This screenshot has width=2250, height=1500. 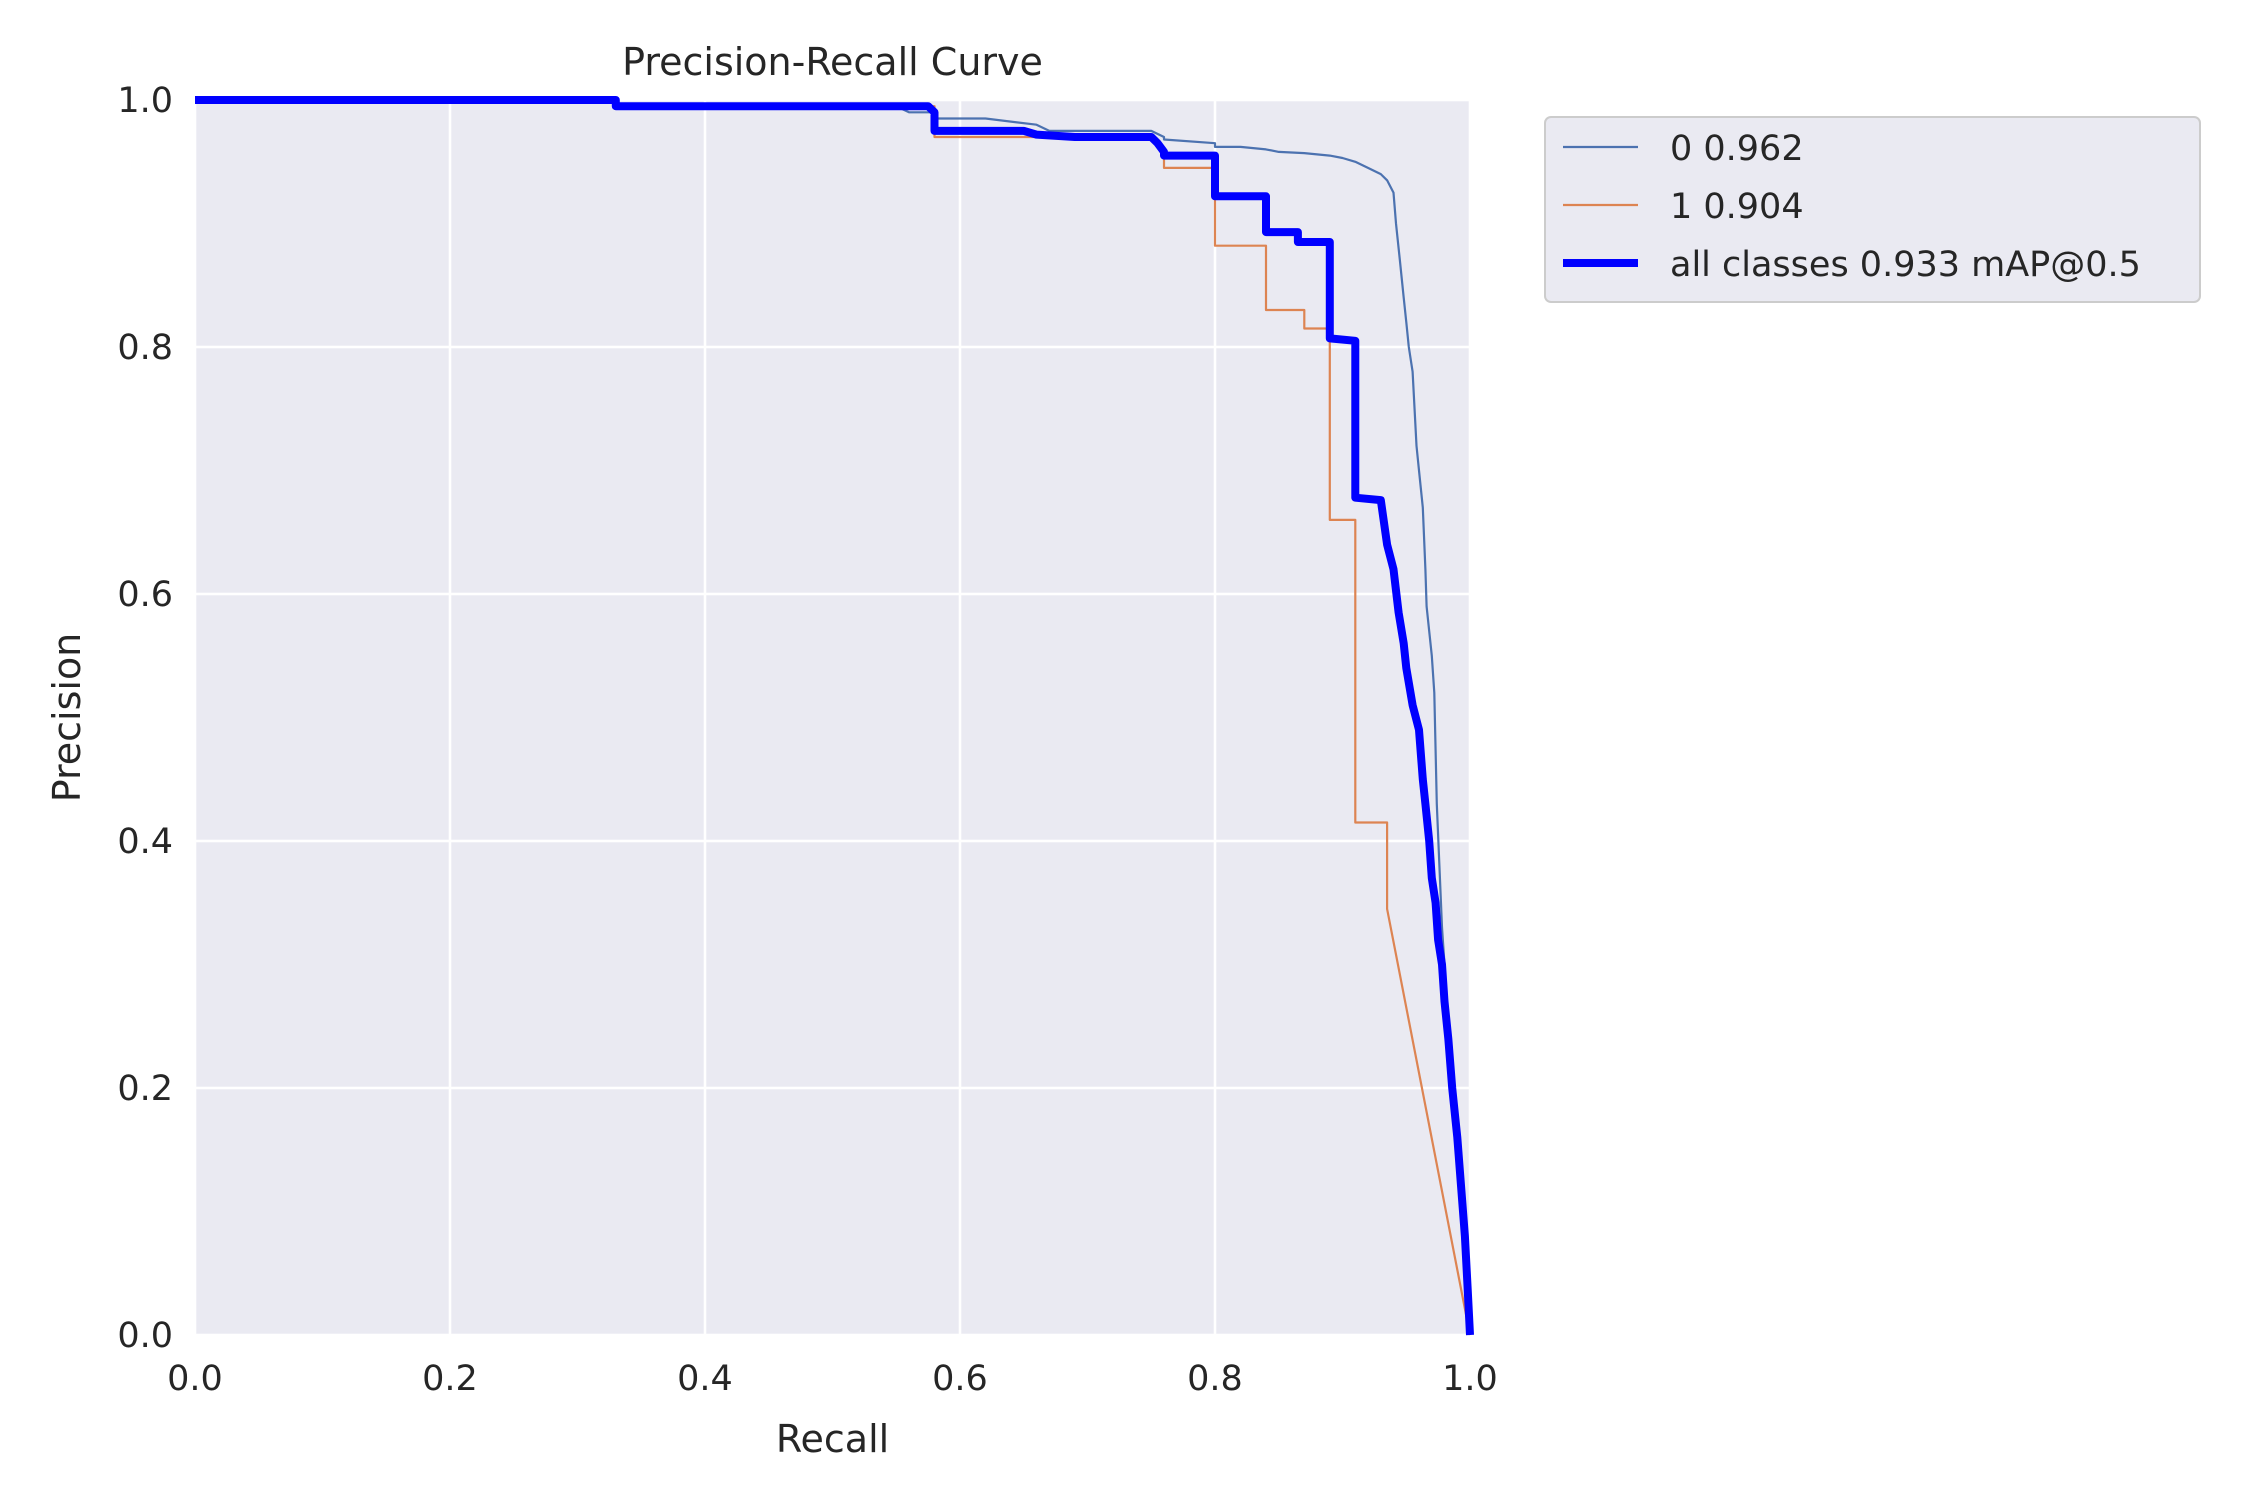 I want to click on y-tick-label: 0.6, so click(x=145, y=595).